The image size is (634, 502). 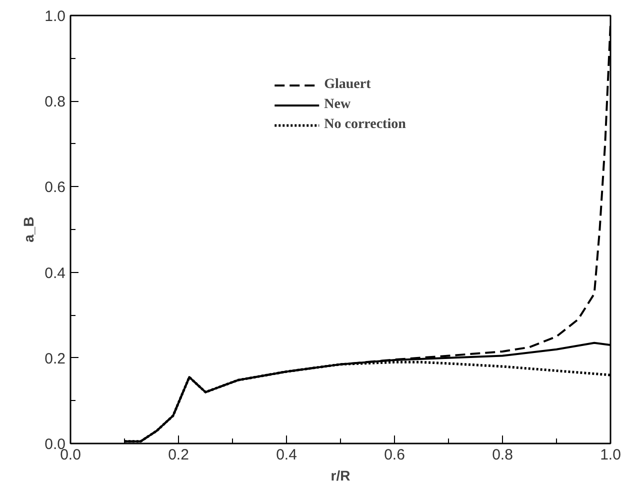 What do you see at coordinates (55, 273) in the screenshot?
I see `y-tick-label: 0.4` at bounding box center [55, 273].